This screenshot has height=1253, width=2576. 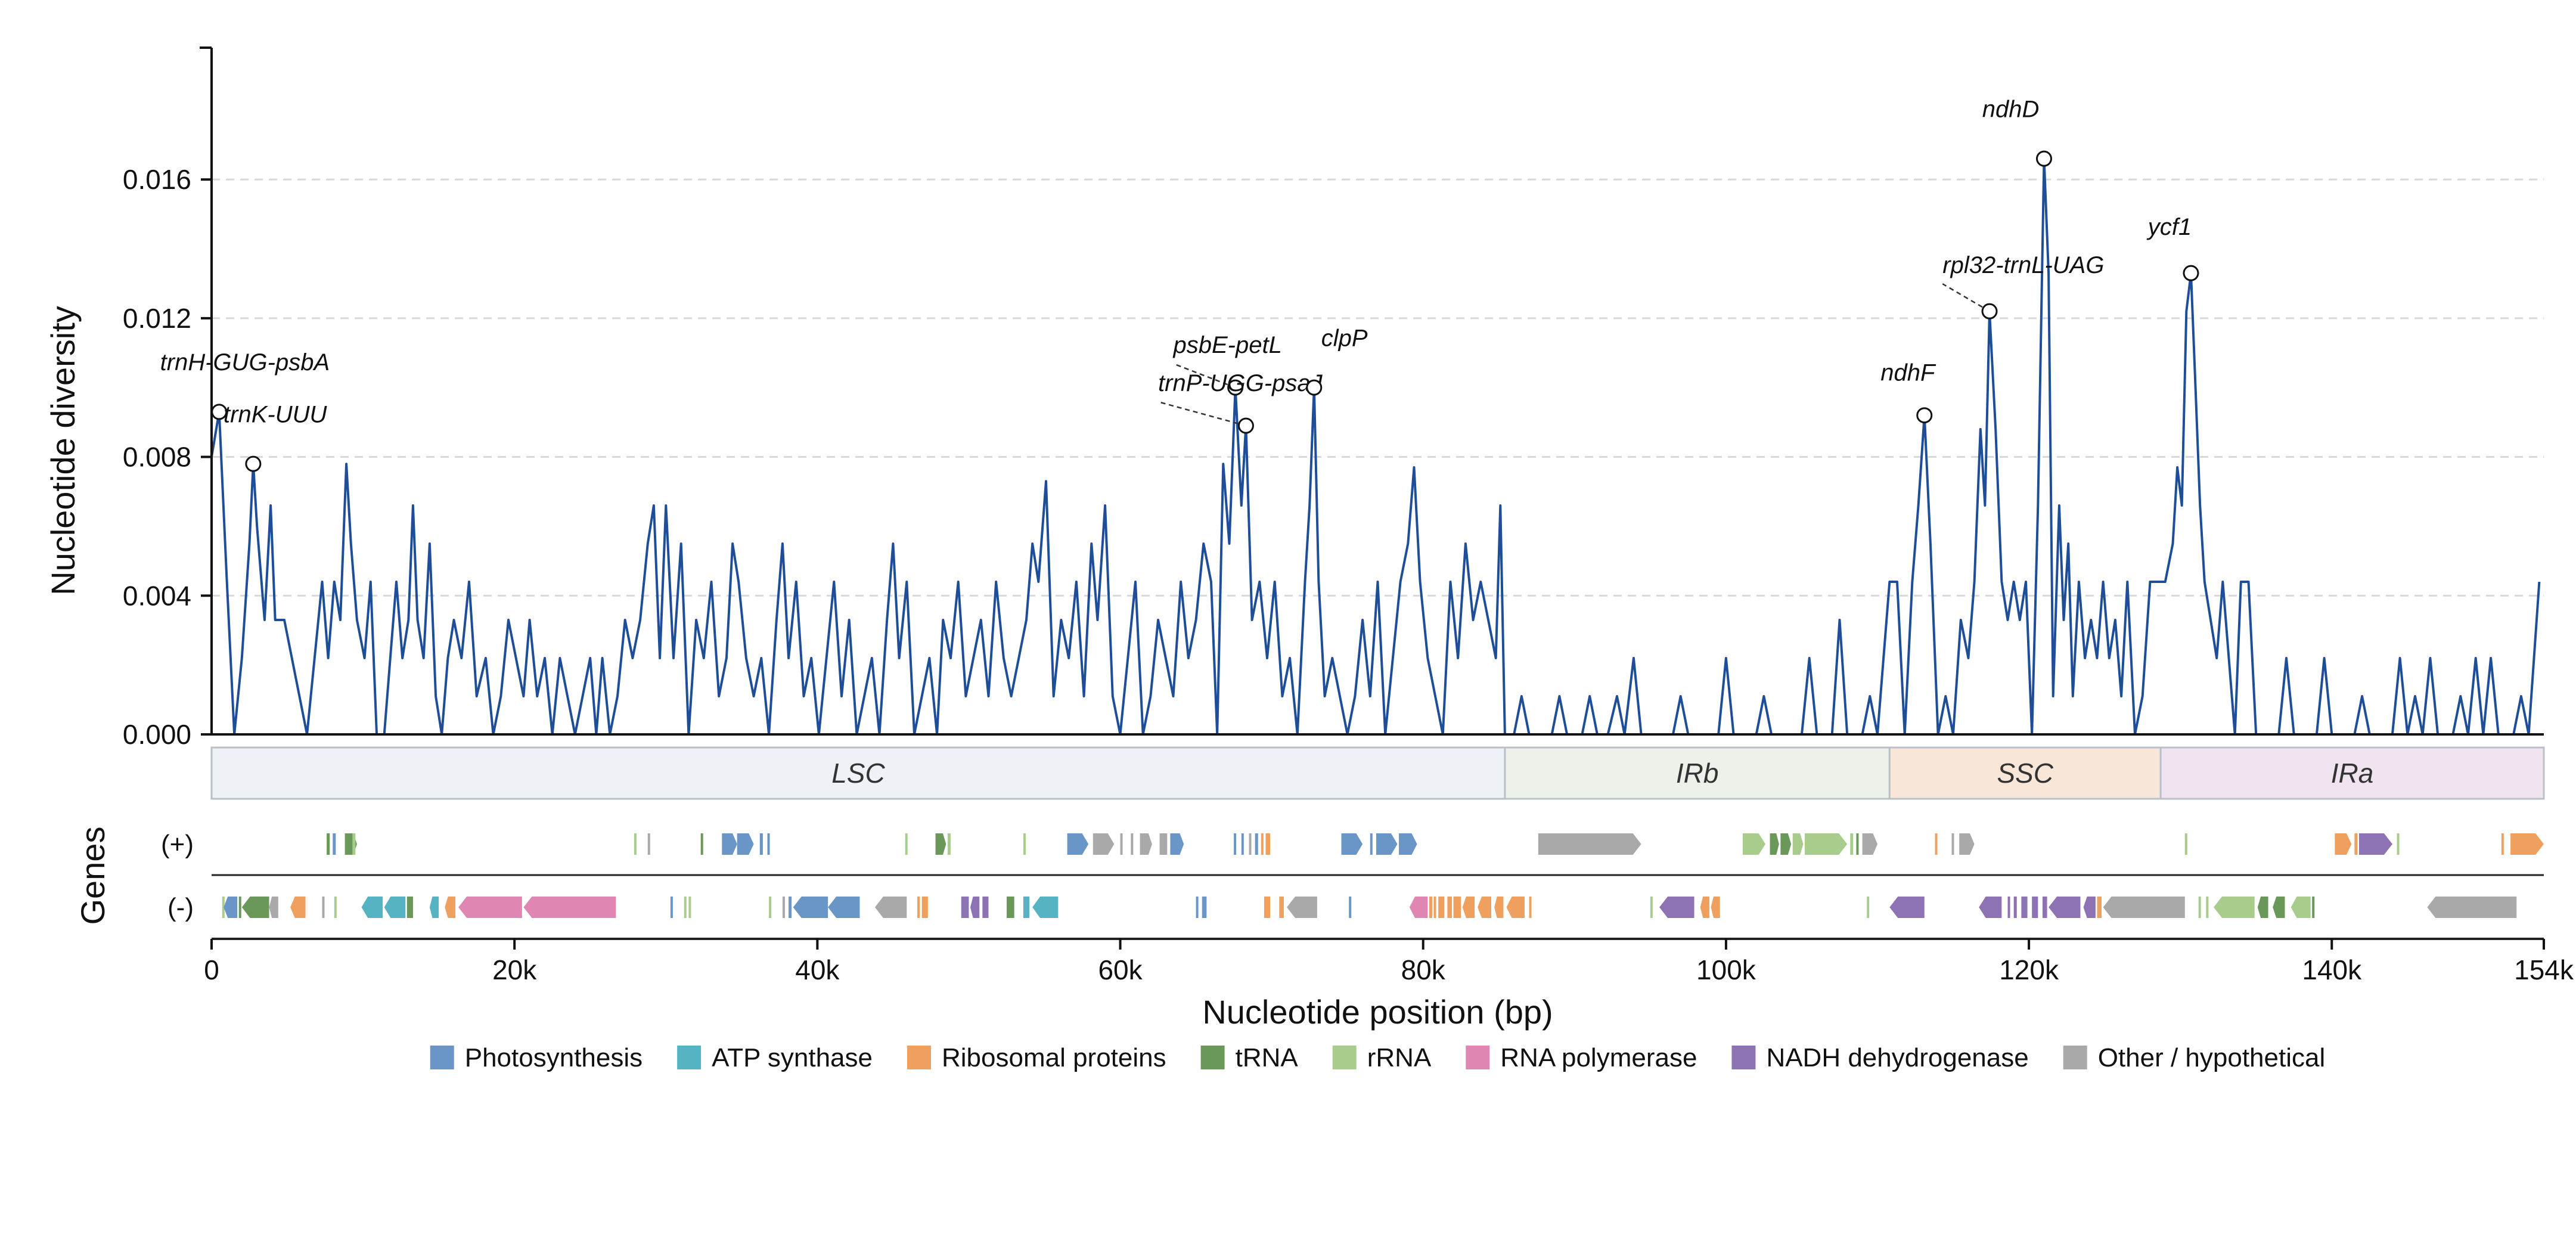 What do you see at coordinates (2025, 773) in the screenshot?
I see `region-ssc` at bounding box center [2025, 773].